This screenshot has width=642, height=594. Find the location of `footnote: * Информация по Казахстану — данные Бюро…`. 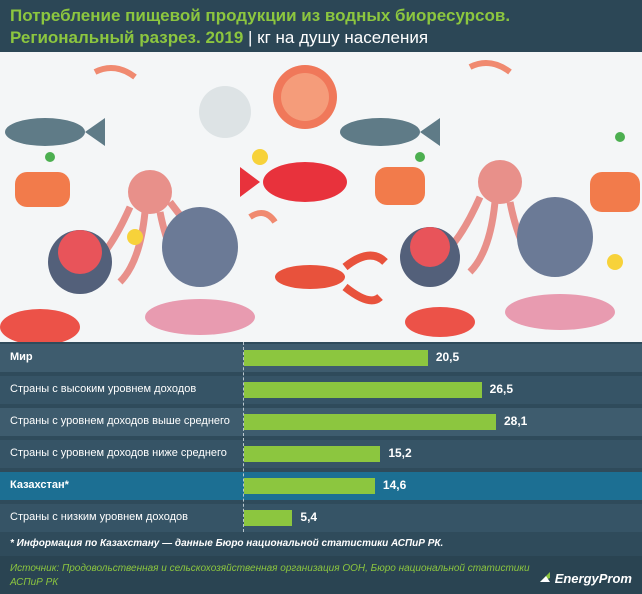

footnote: * Информация по Казахстану — данные Бюро… is located at coordinates (227, 543).